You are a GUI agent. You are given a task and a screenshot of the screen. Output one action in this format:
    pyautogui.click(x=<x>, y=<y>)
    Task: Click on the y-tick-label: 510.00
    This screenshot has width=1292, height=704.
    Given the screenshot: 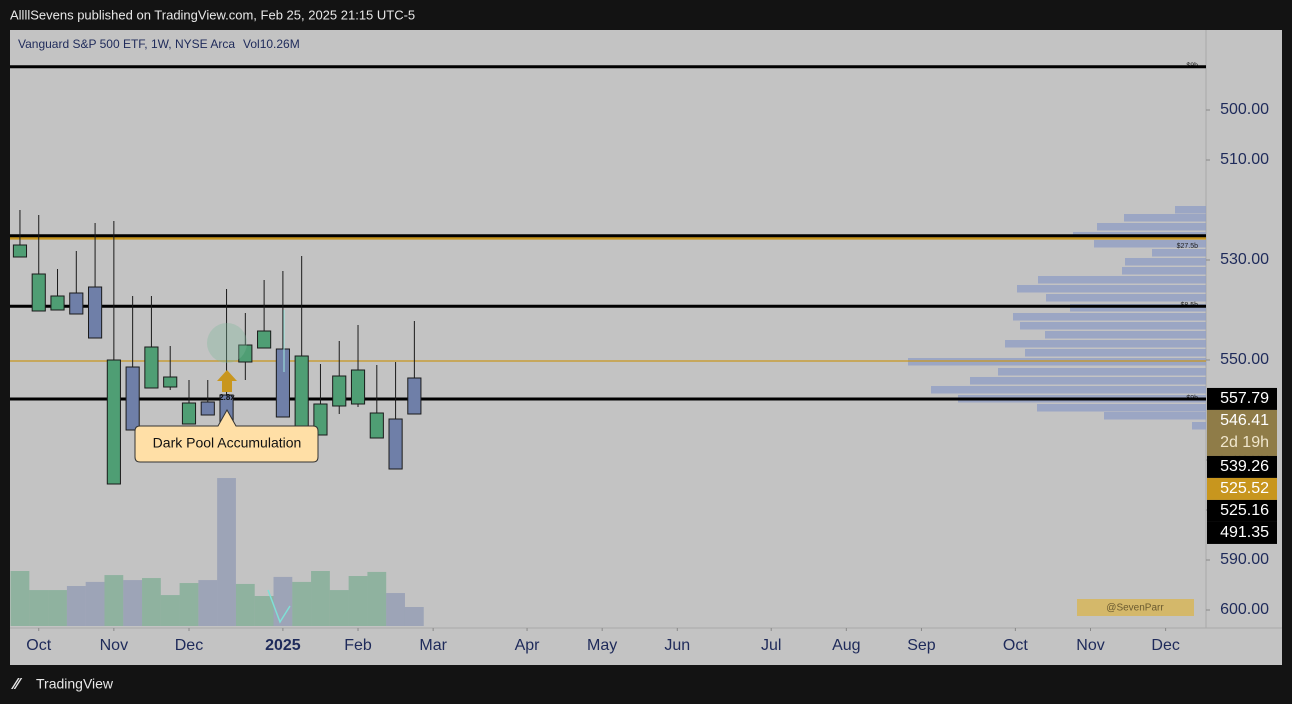 What is the action you would take?
    pyautogui.click(x=1244, y=159)
    